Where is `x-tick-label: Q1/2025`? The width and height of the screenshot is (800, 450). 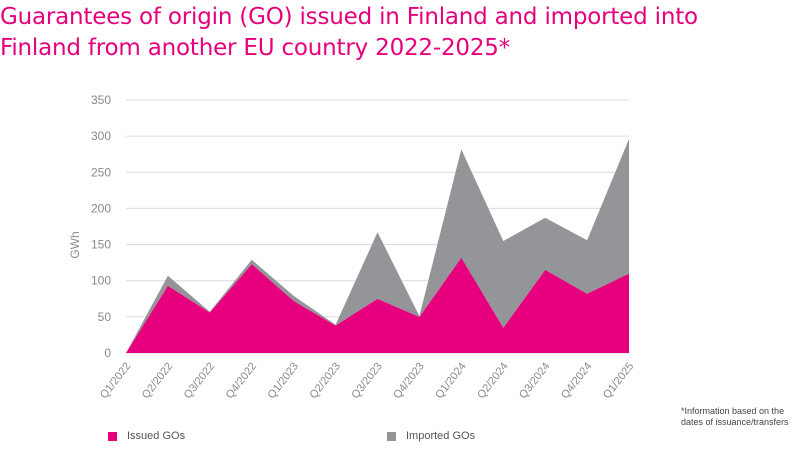 x-tick-label: Q1/2025 is located at coordinates (618, 380).